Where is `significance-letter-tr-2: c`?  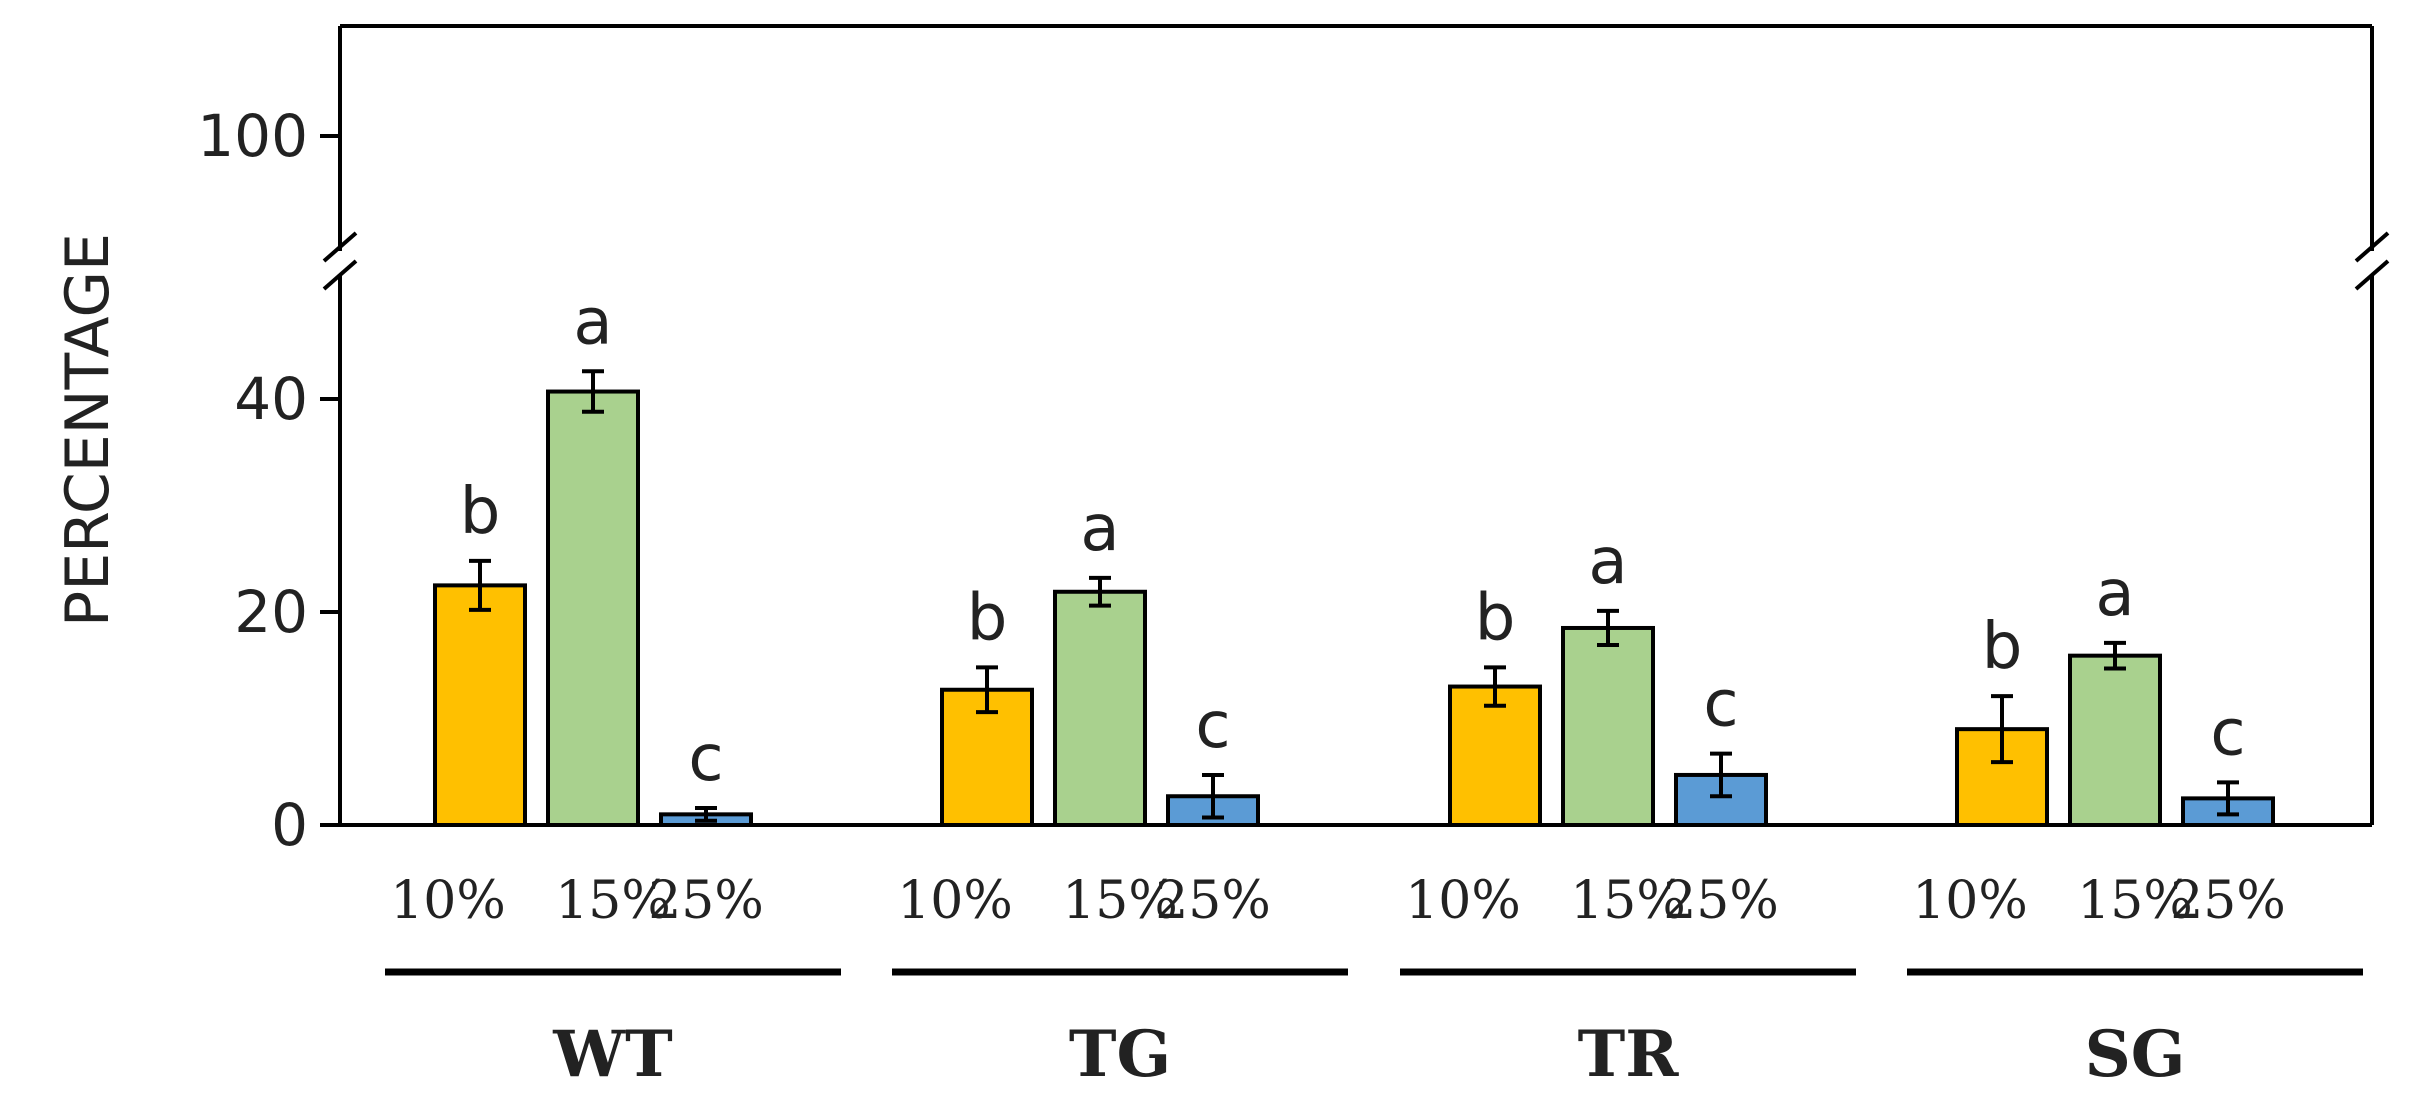 significance-letter-tr-2: c is located at coordinates (1720, 705).